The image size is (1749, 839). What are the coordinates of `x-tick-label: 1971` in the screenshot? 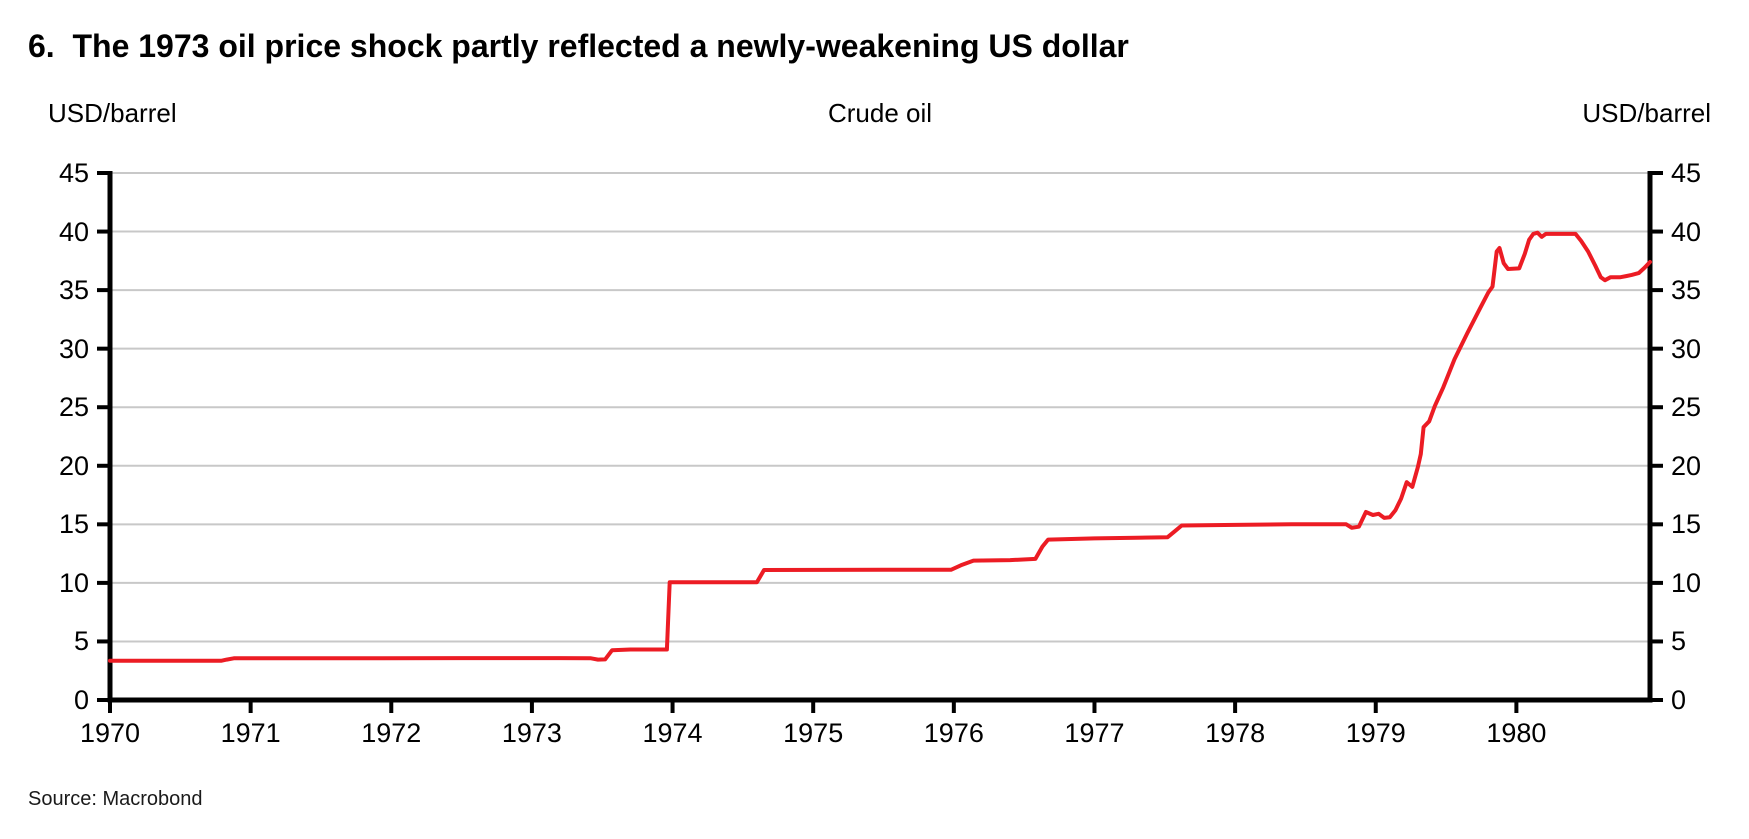 It's located at (250, 733).